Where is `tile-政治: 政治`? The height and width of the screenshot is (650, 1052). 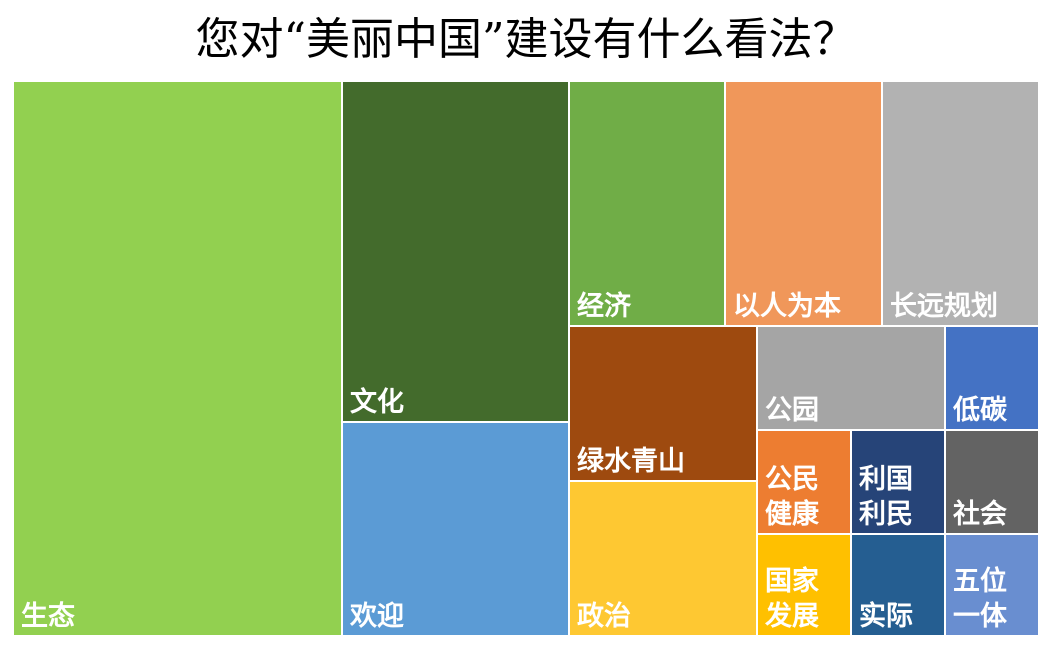
tile-政治: 政治 is located at coordinates (663, 558).